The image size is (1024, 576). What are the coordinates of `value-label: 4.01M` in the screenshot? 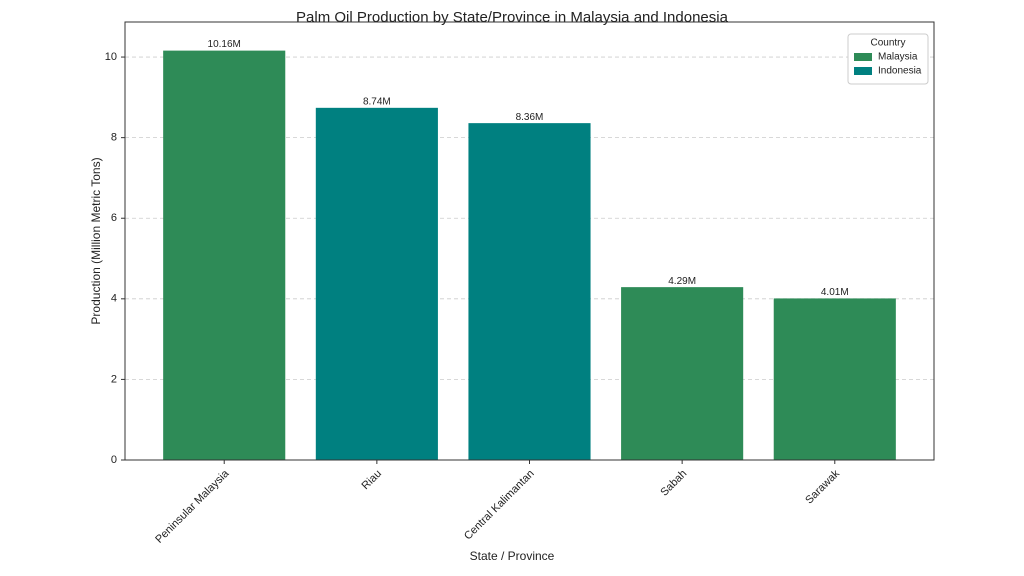 It's located at (835, 292).